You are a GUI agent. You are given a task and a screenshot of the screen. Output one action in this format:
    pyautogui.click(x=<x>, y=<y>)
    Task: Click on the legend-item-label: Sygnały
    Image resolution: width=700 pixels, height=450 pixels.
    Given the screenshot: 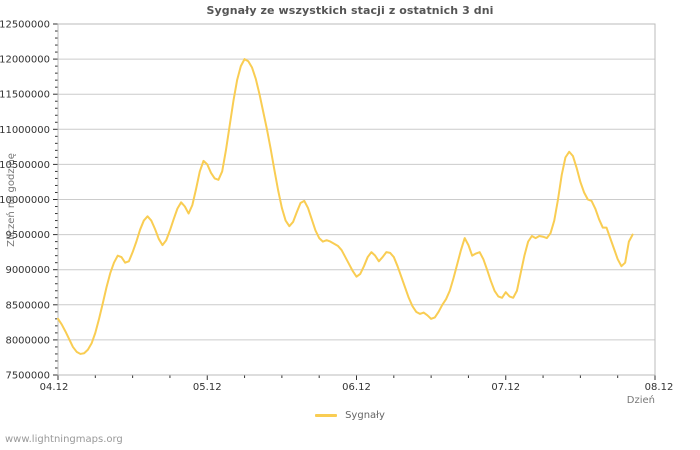 What is the action you would take?
    pyautogui.click(x=365, y=415)
    